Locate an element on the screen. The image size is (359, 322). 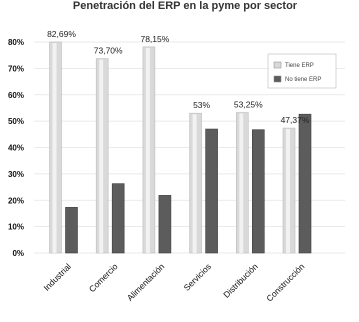
data-label: 53% is located at coordinates (201, 105).